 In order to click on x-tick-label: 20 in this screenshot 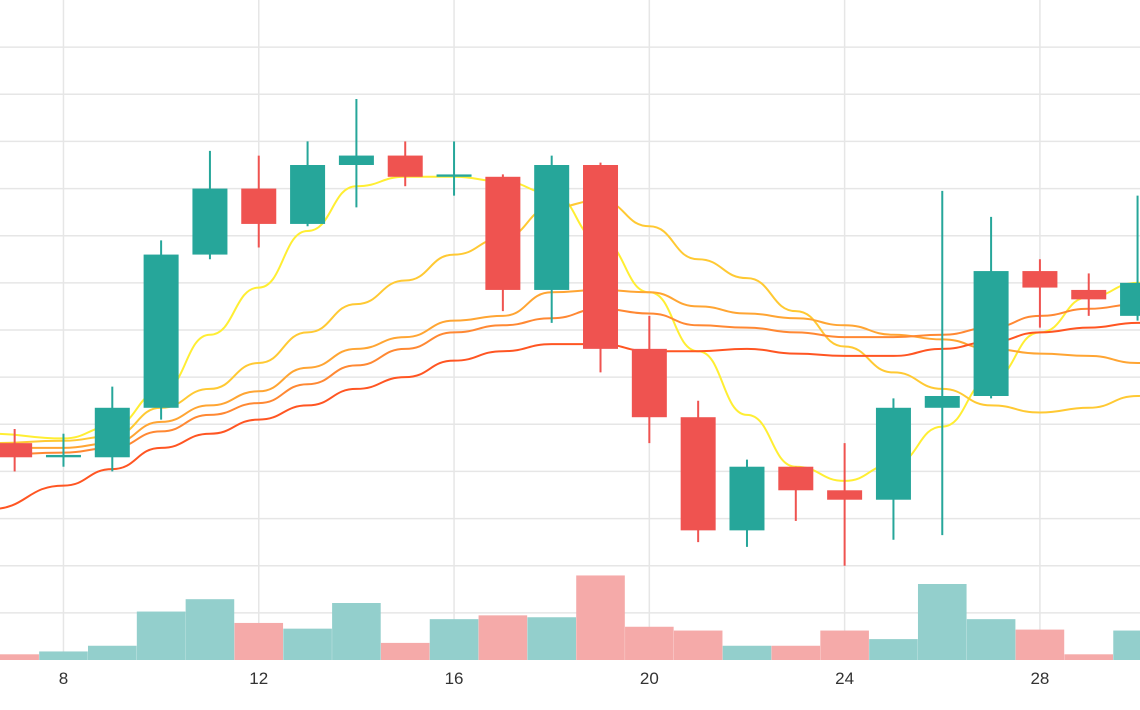, I will do `click(649, 678)`.